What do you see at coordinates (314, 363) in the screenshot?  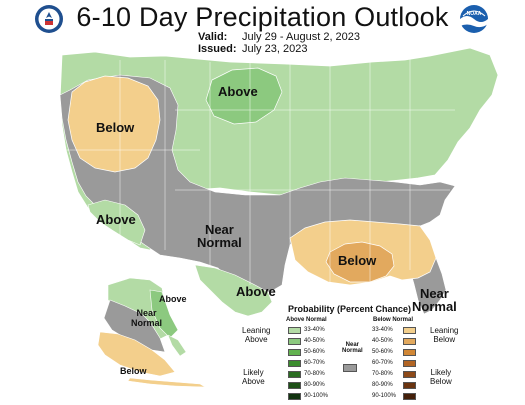 I see `swatch-label-above-60-70: 60-70%` at bounding box center [314, 363].